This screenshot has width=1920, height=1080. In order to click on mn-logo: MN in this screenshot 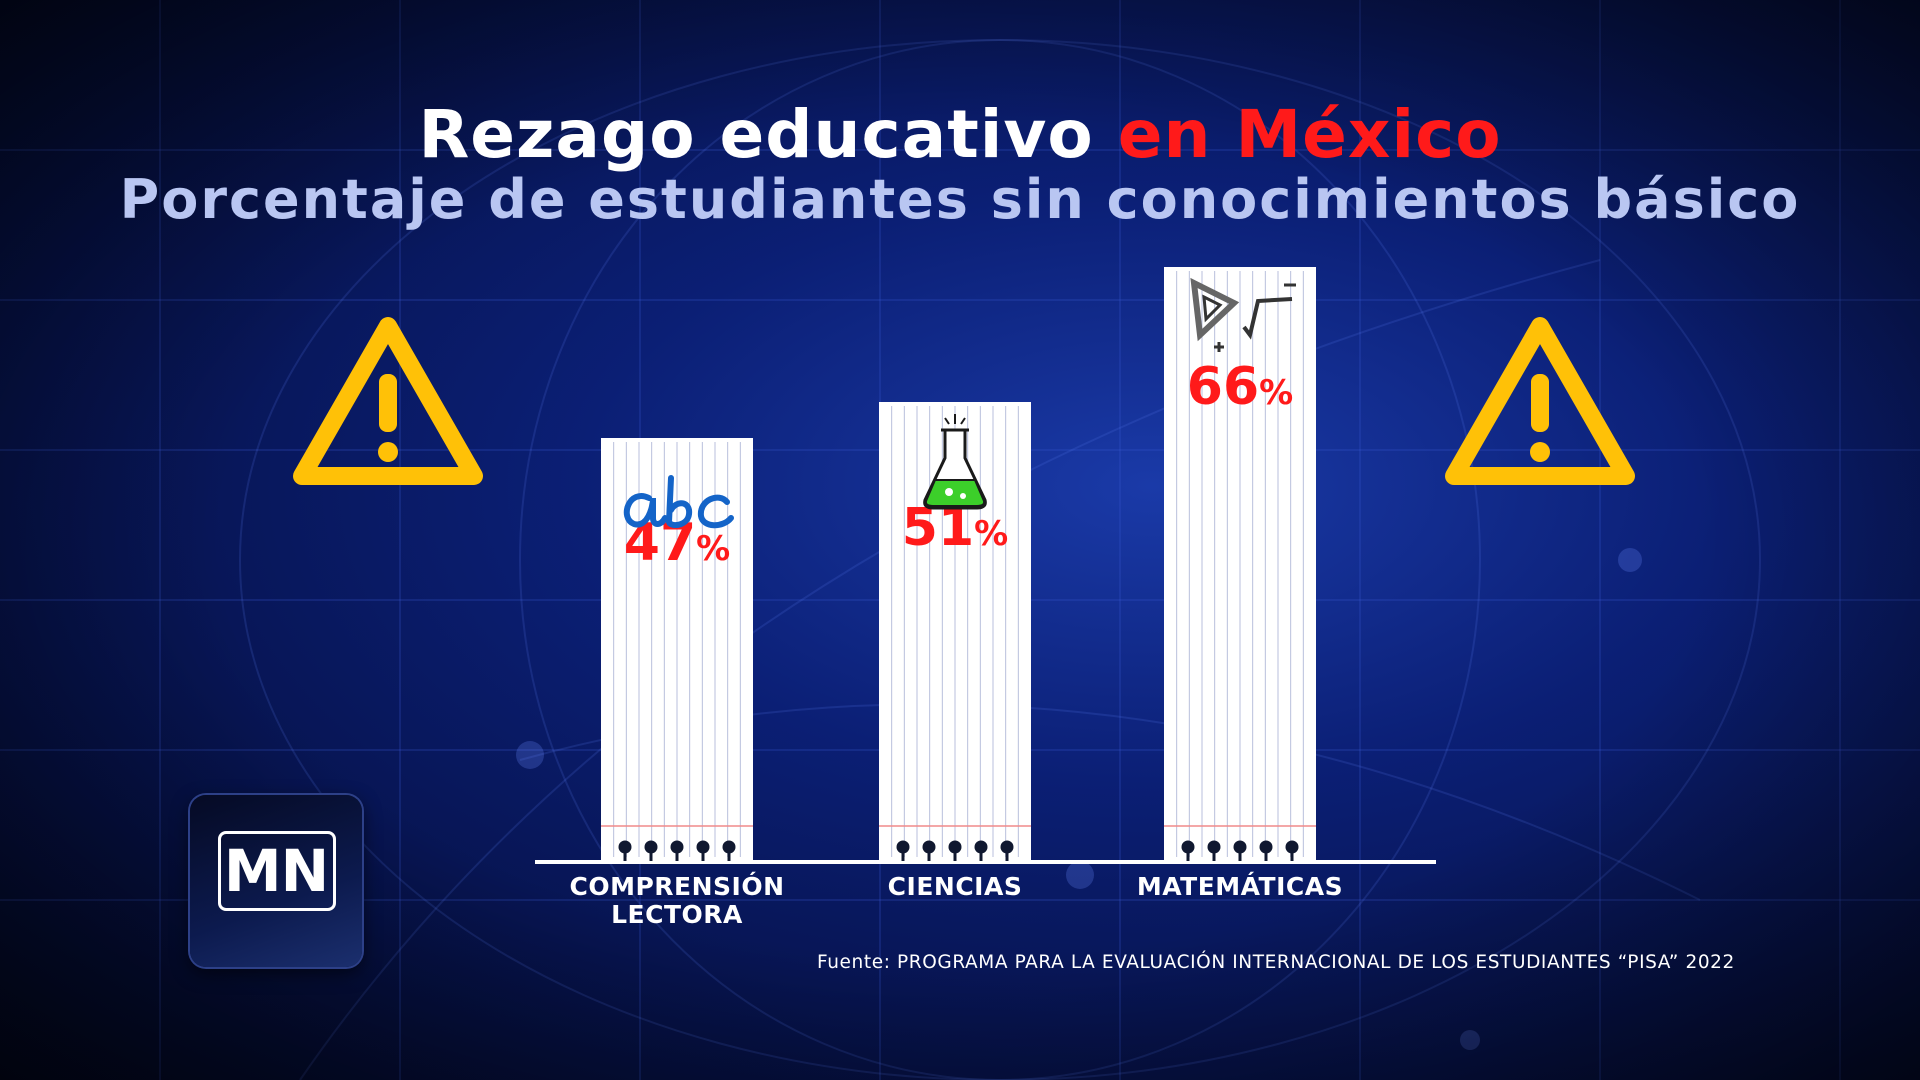, I will do `click(276, 881)`.